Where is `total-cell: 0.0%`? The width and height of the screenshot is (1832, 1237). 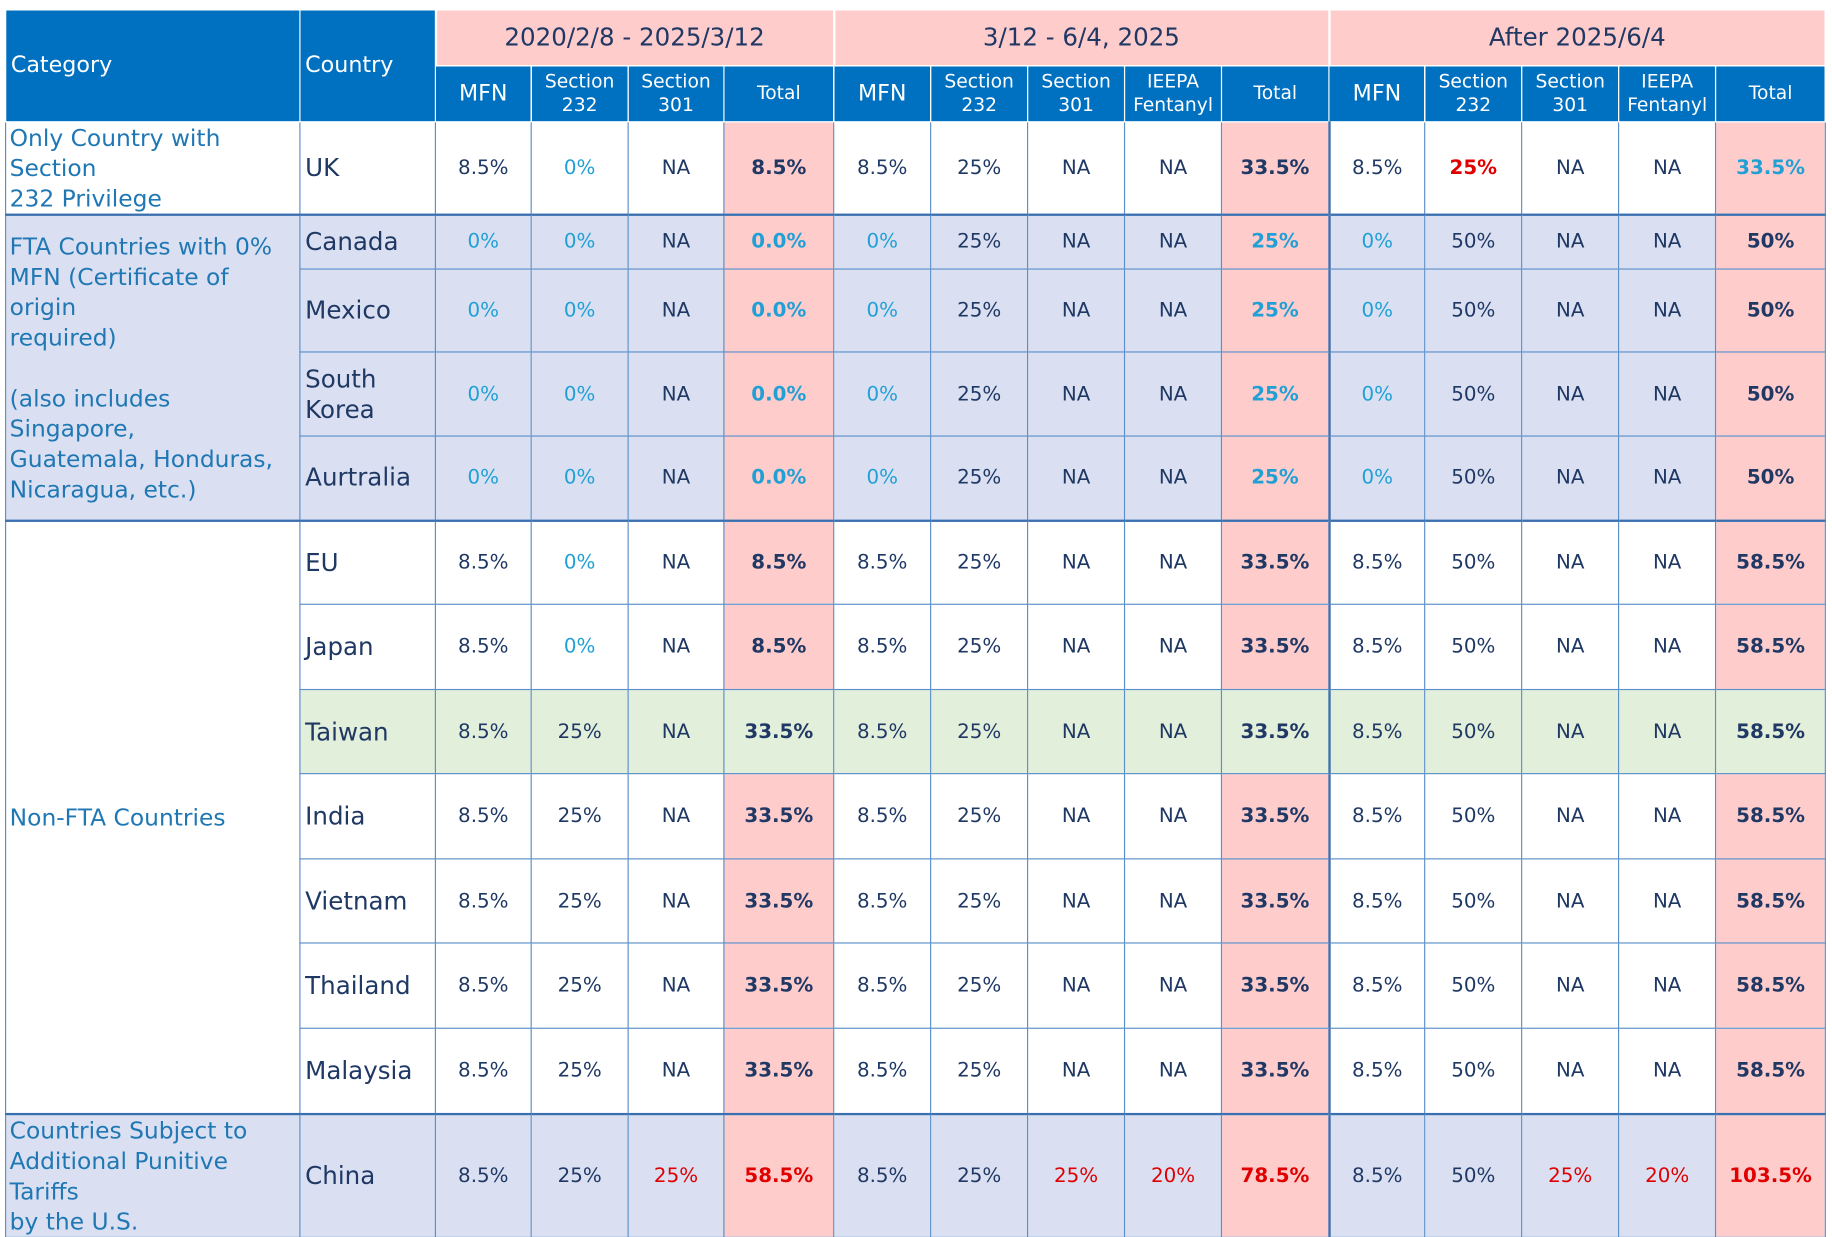 total-cell: 0.0% is located at coordinates (779, 310).